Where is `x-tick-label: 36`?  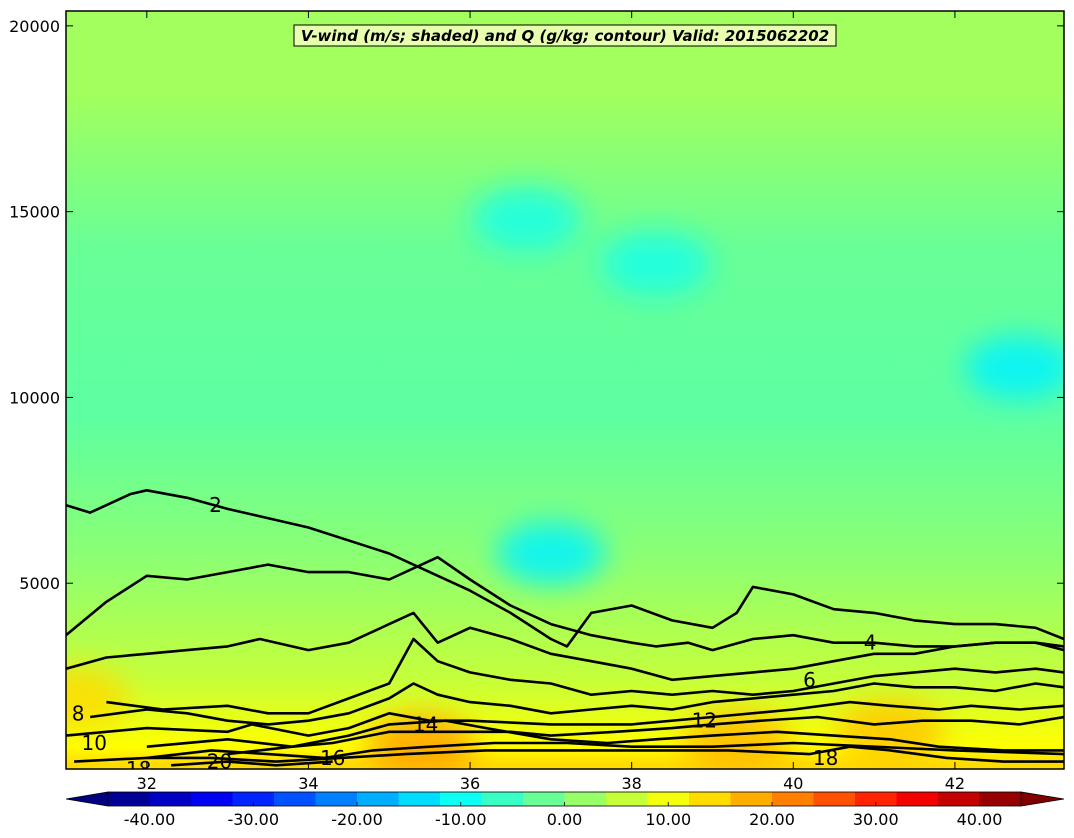 x-tick-label: 36 is located at coordinates (470, 783).